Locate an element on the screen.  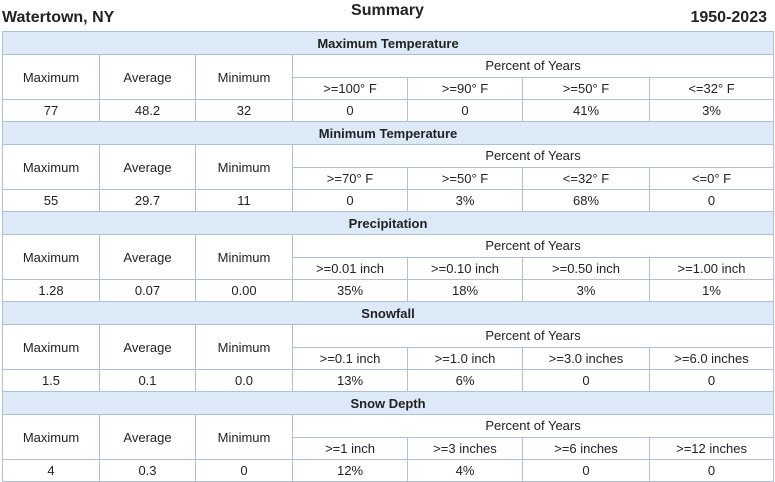
location-label: Watertown, NY is located at coordinates (58, 17).